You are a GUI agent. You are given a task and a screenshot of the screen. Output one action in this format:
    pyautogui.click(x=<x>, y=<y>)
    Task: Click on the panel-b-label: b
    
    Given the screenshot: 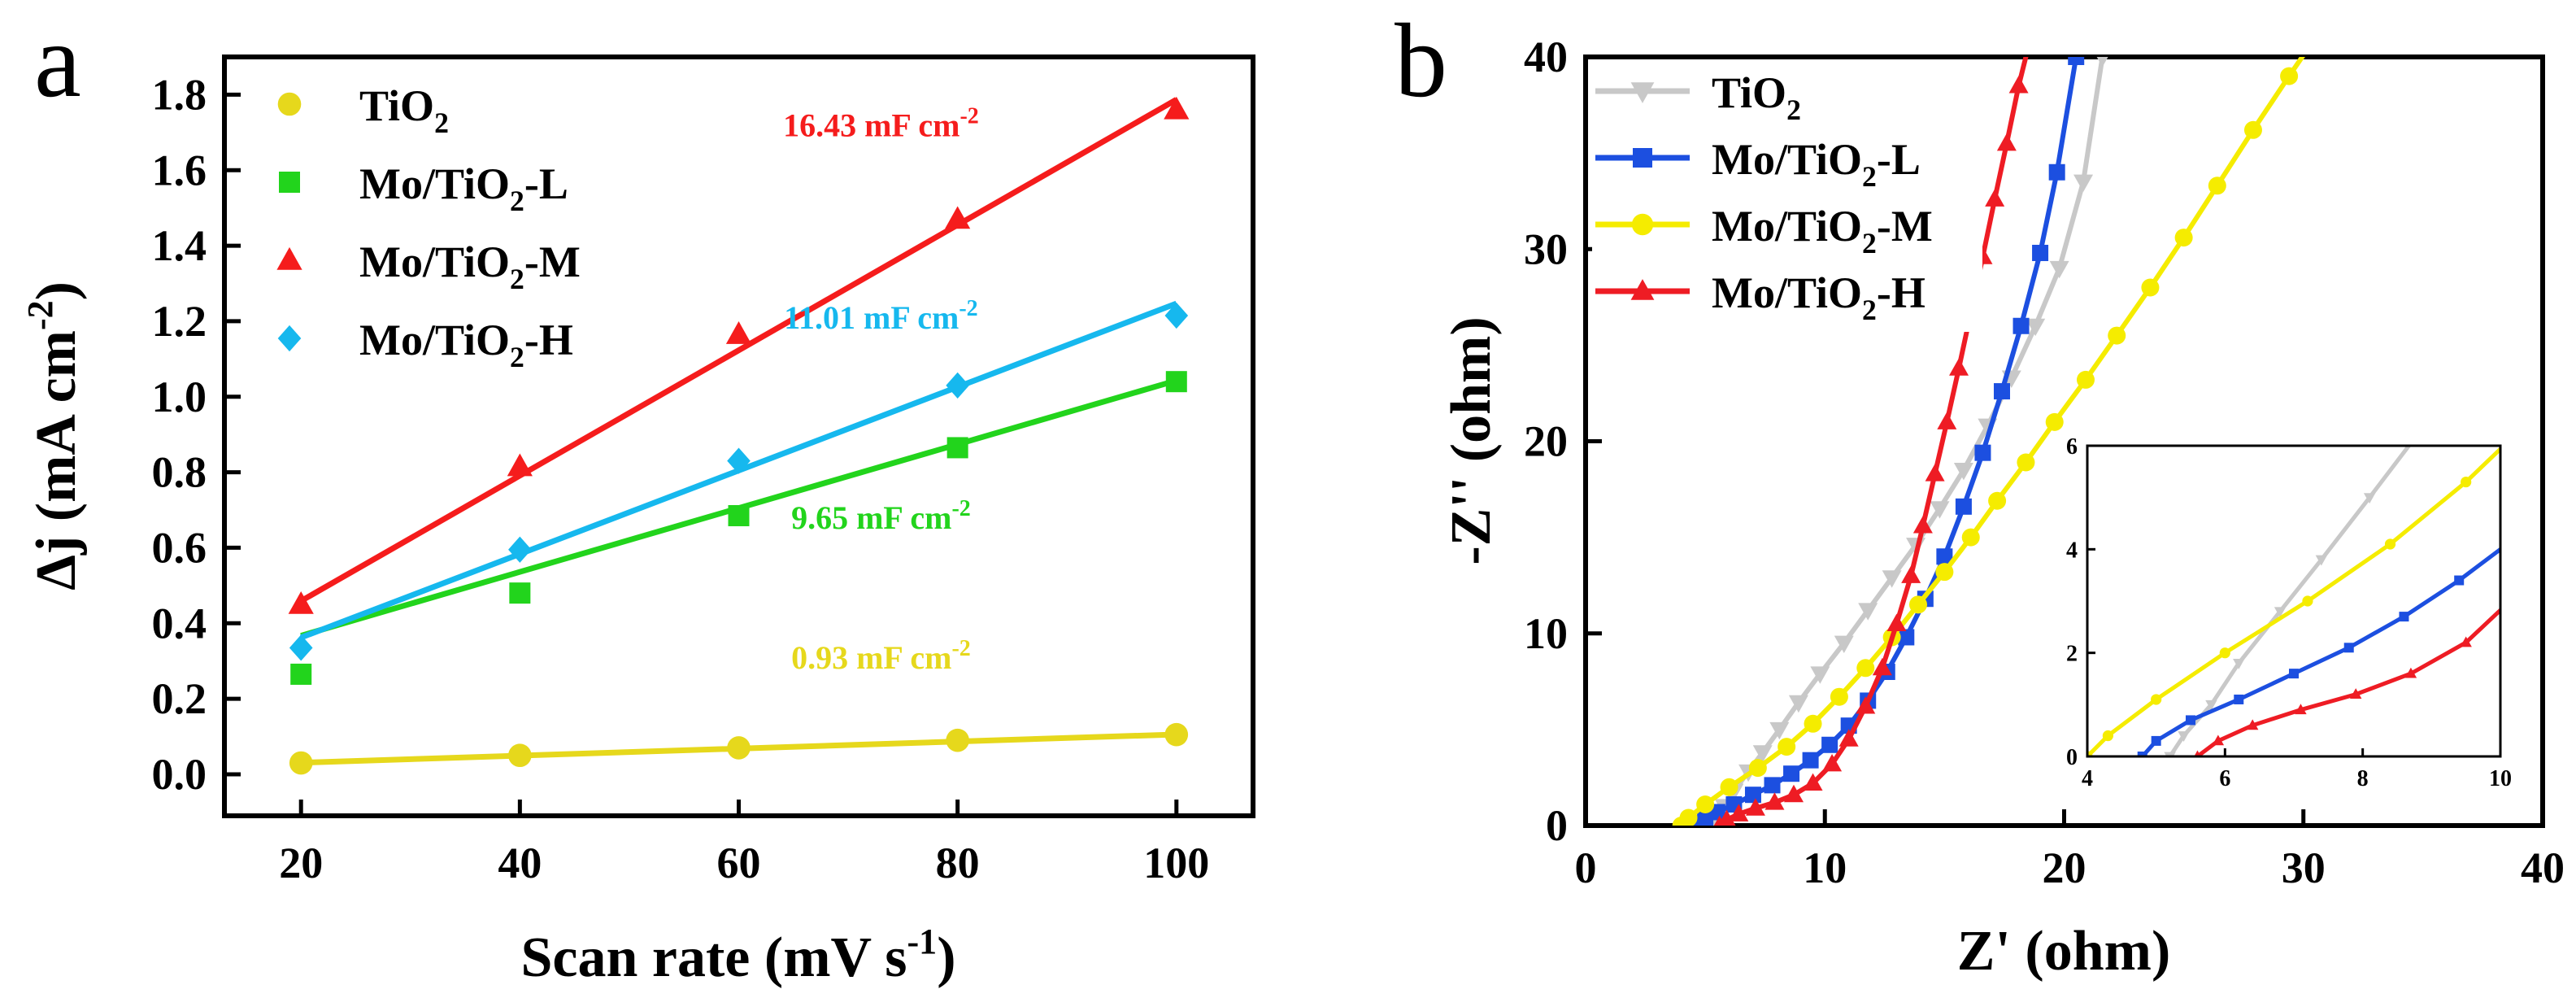 What is the action you would take?
    pyautogui.click(x=1421, y=61)
    